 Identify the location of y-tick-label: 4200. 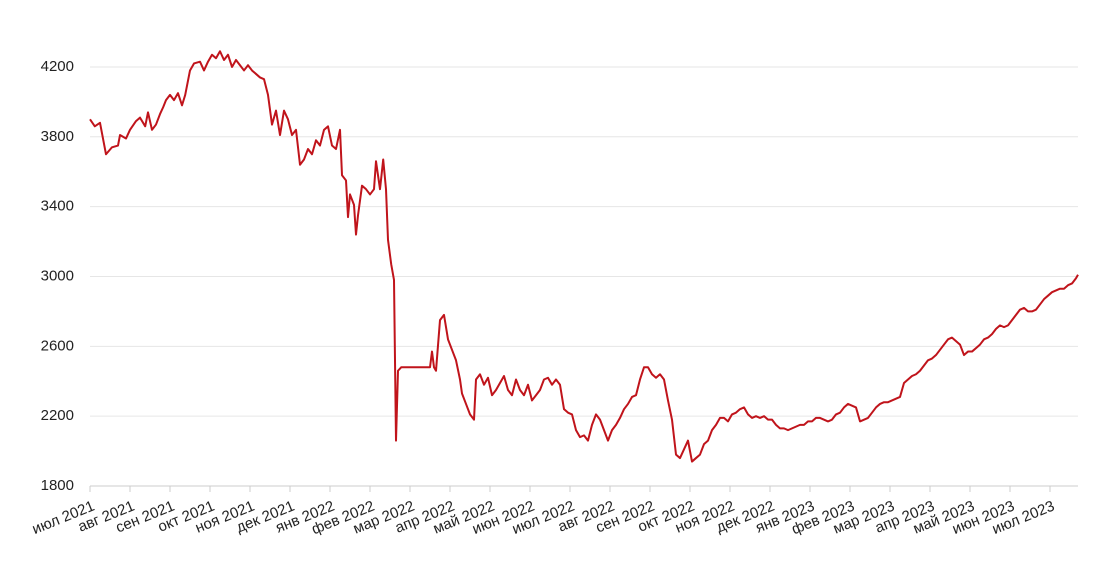
(57, 66).